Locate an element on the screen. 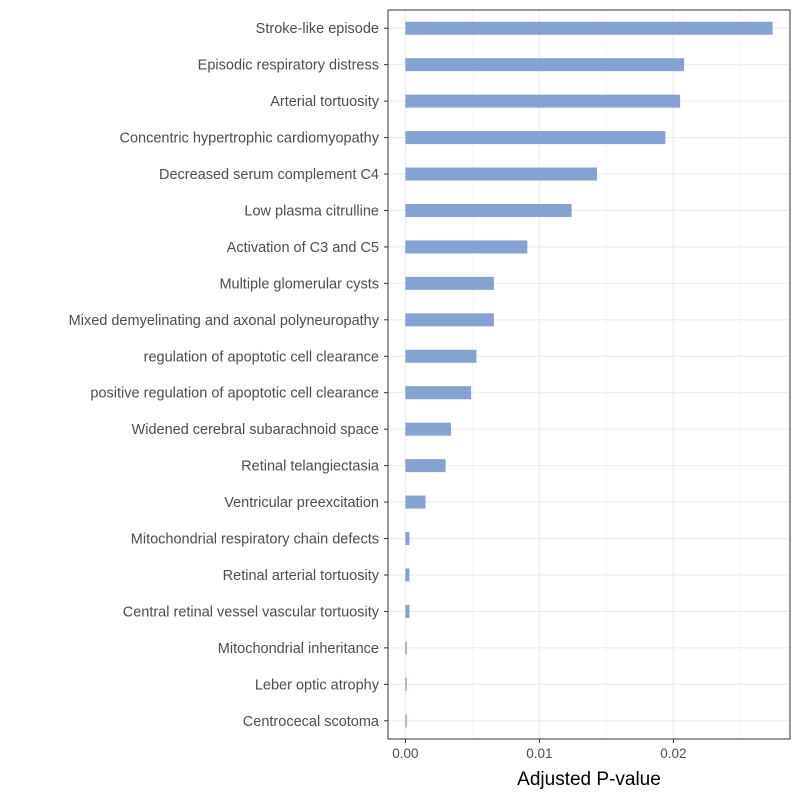  x-axis: 0.00 0.01 0.02 is located at coordinates (539, 750).